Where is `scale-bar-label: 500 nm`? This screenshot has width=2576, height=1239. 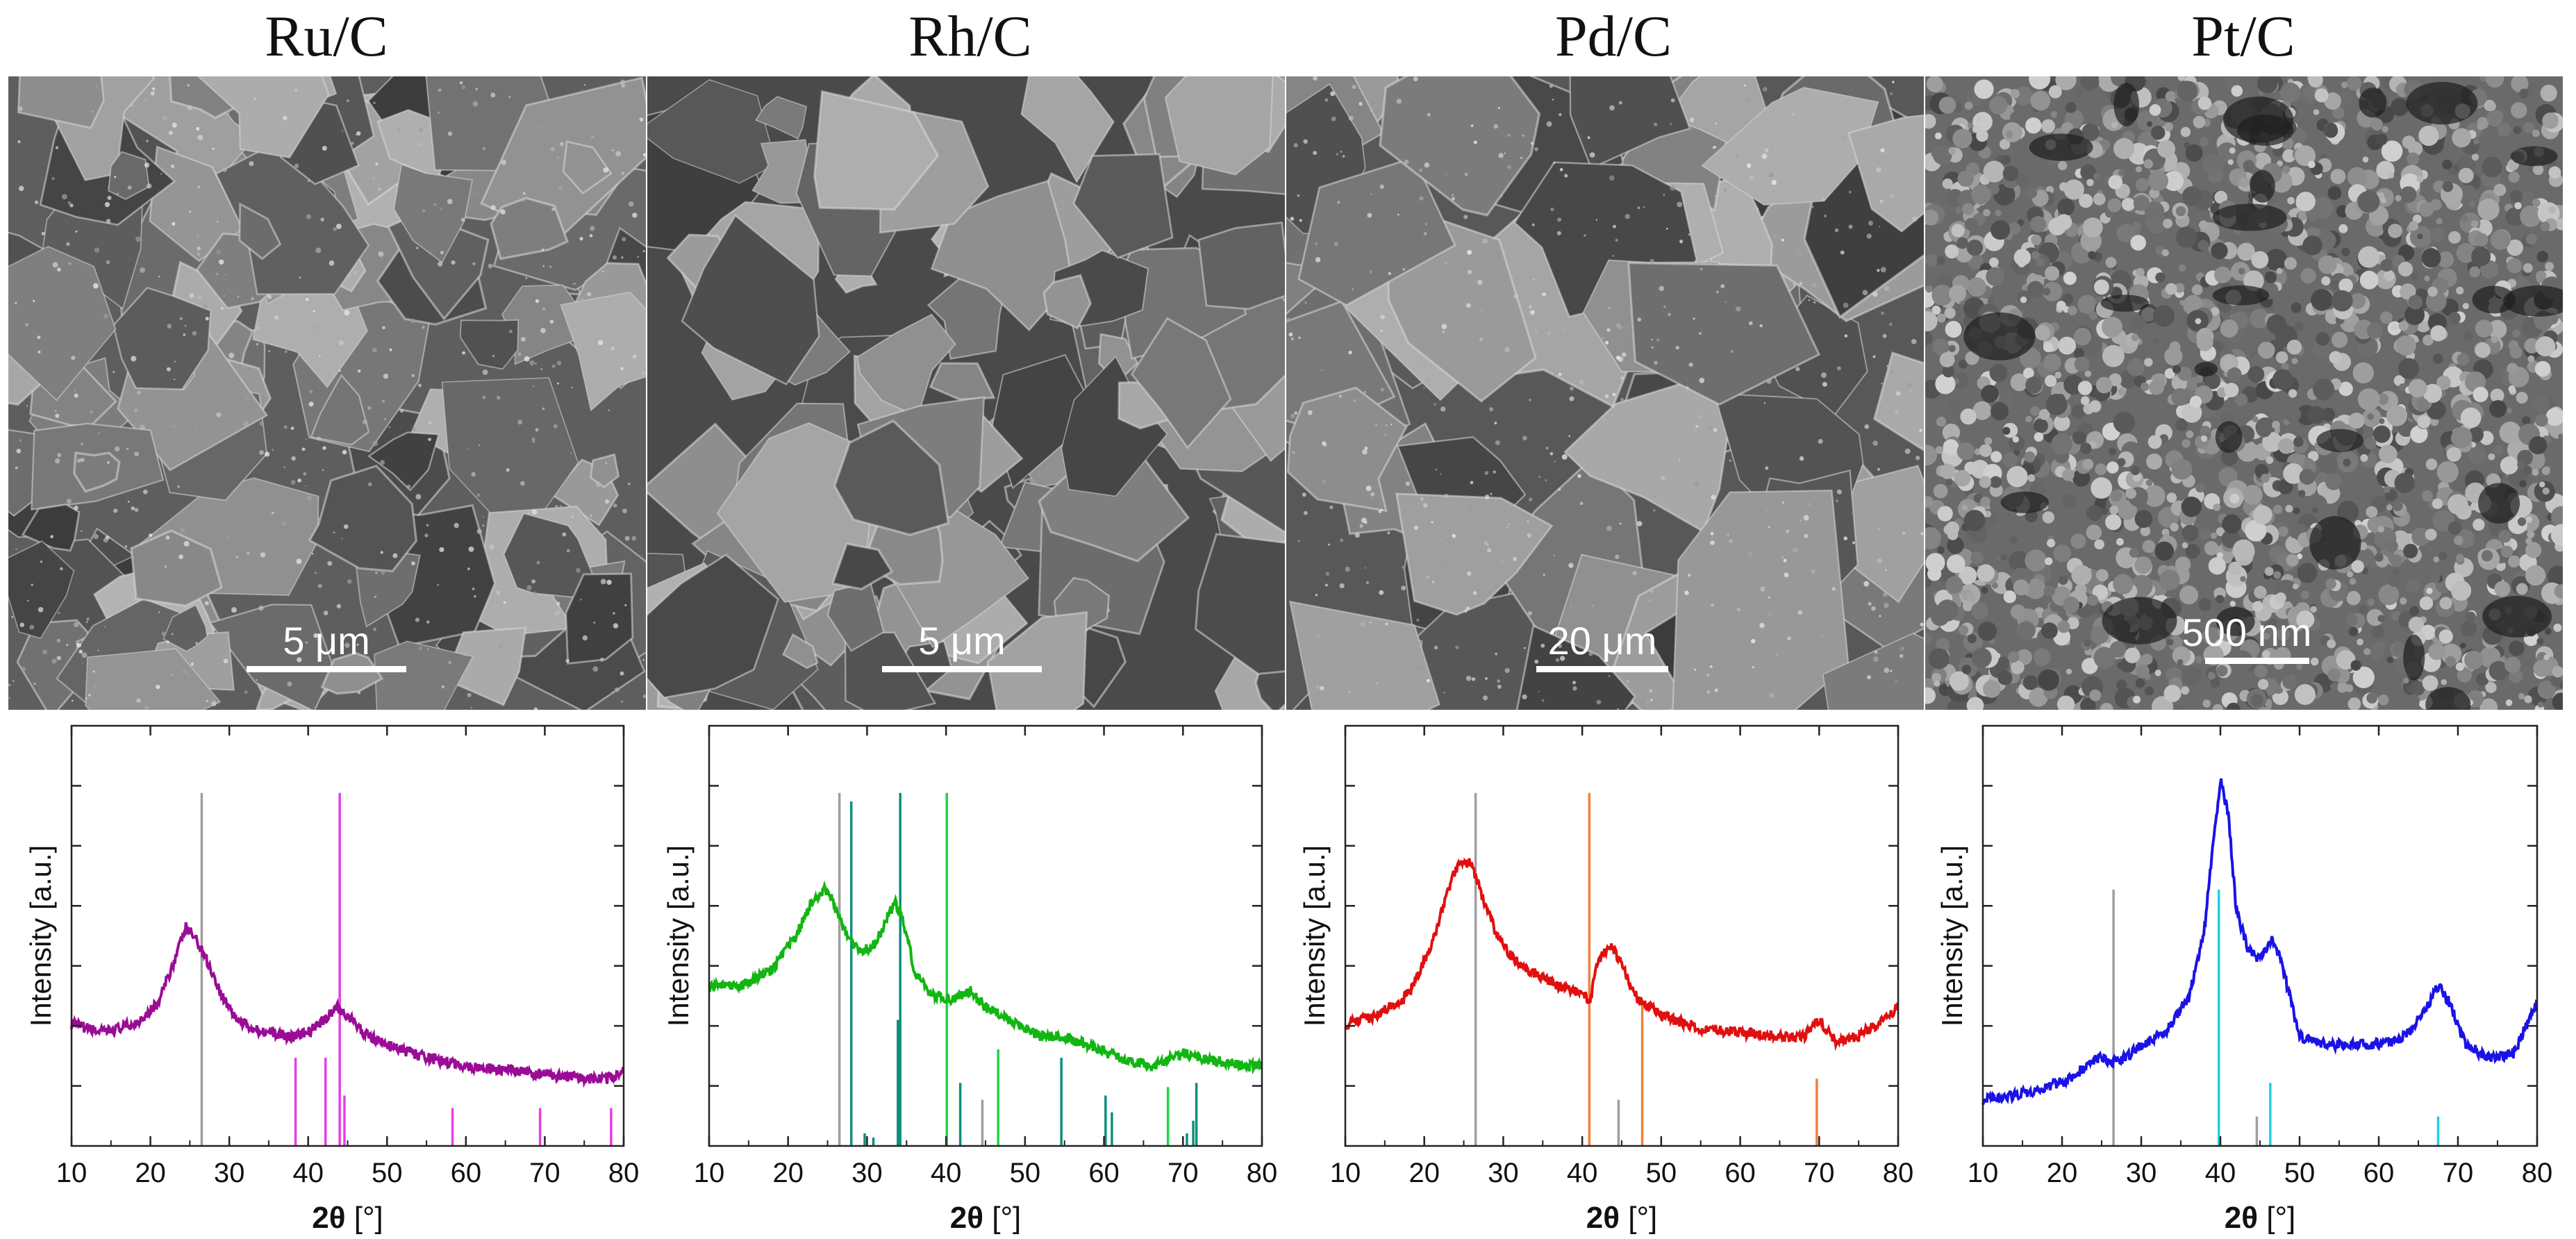 scale-bar-label: 500 nm is located at coordinates (2247, 632).